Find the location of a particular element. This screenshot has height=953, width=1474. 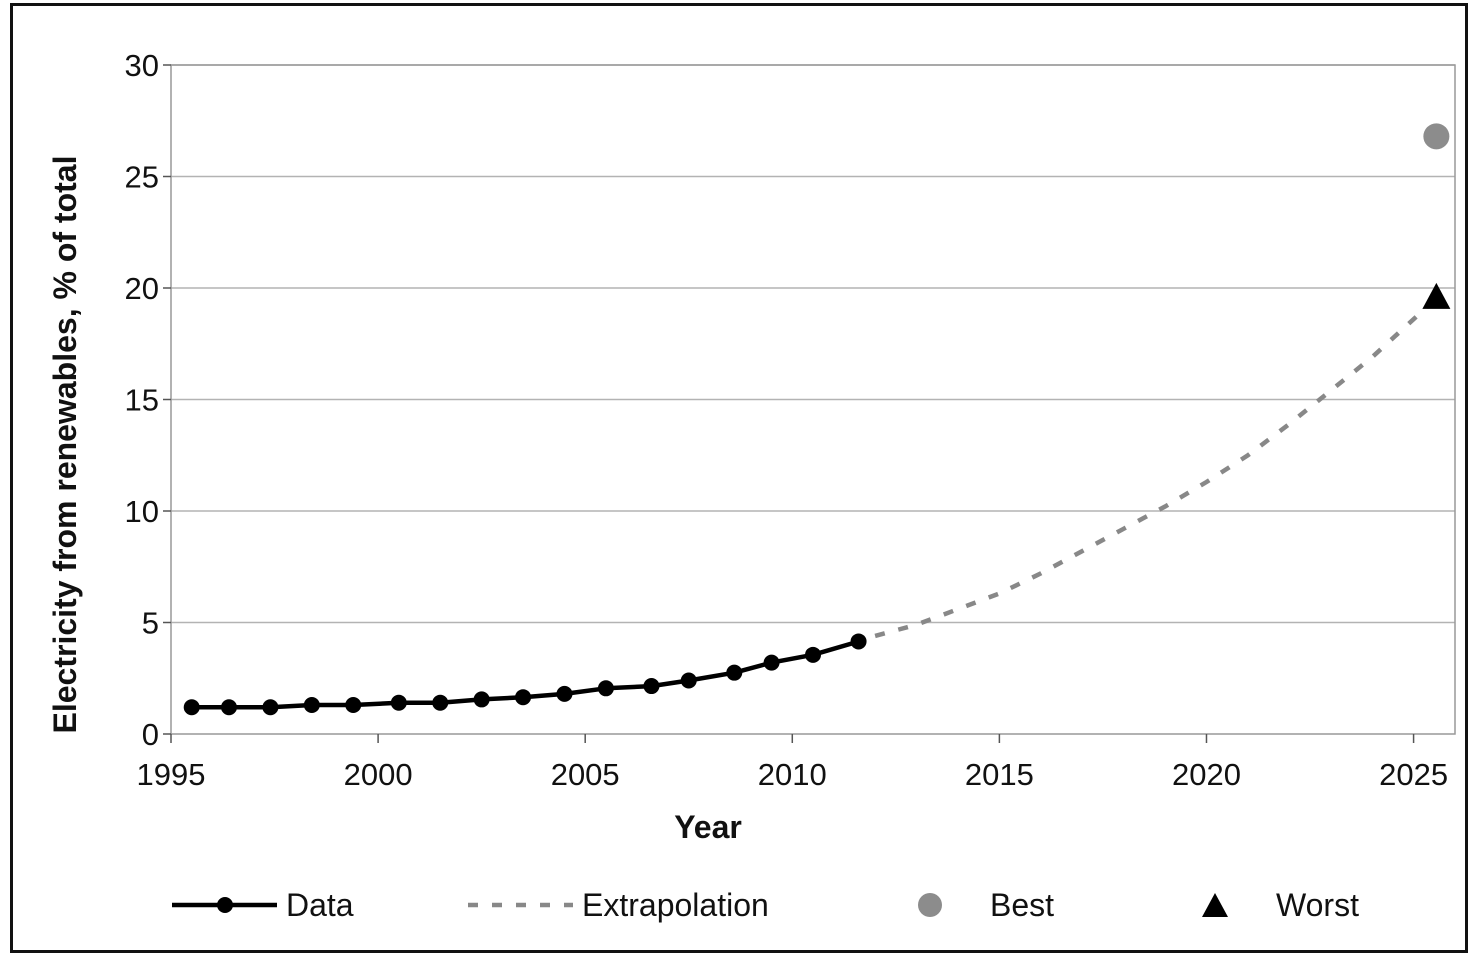

x-tick-label-2015: 2015 is located at coordinates (999, 774).